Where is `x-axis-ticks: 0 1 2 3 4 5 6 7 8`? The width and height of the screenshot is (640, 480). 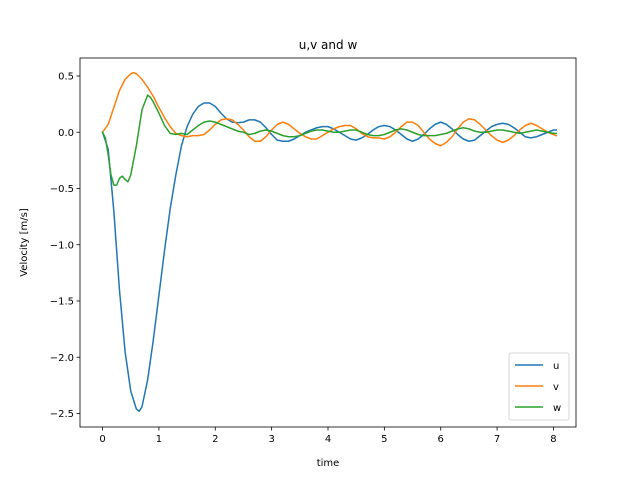
x-axis-ticks: 0 1 2 3 4 5 6 7 8 is located at coordinates (328, 436).